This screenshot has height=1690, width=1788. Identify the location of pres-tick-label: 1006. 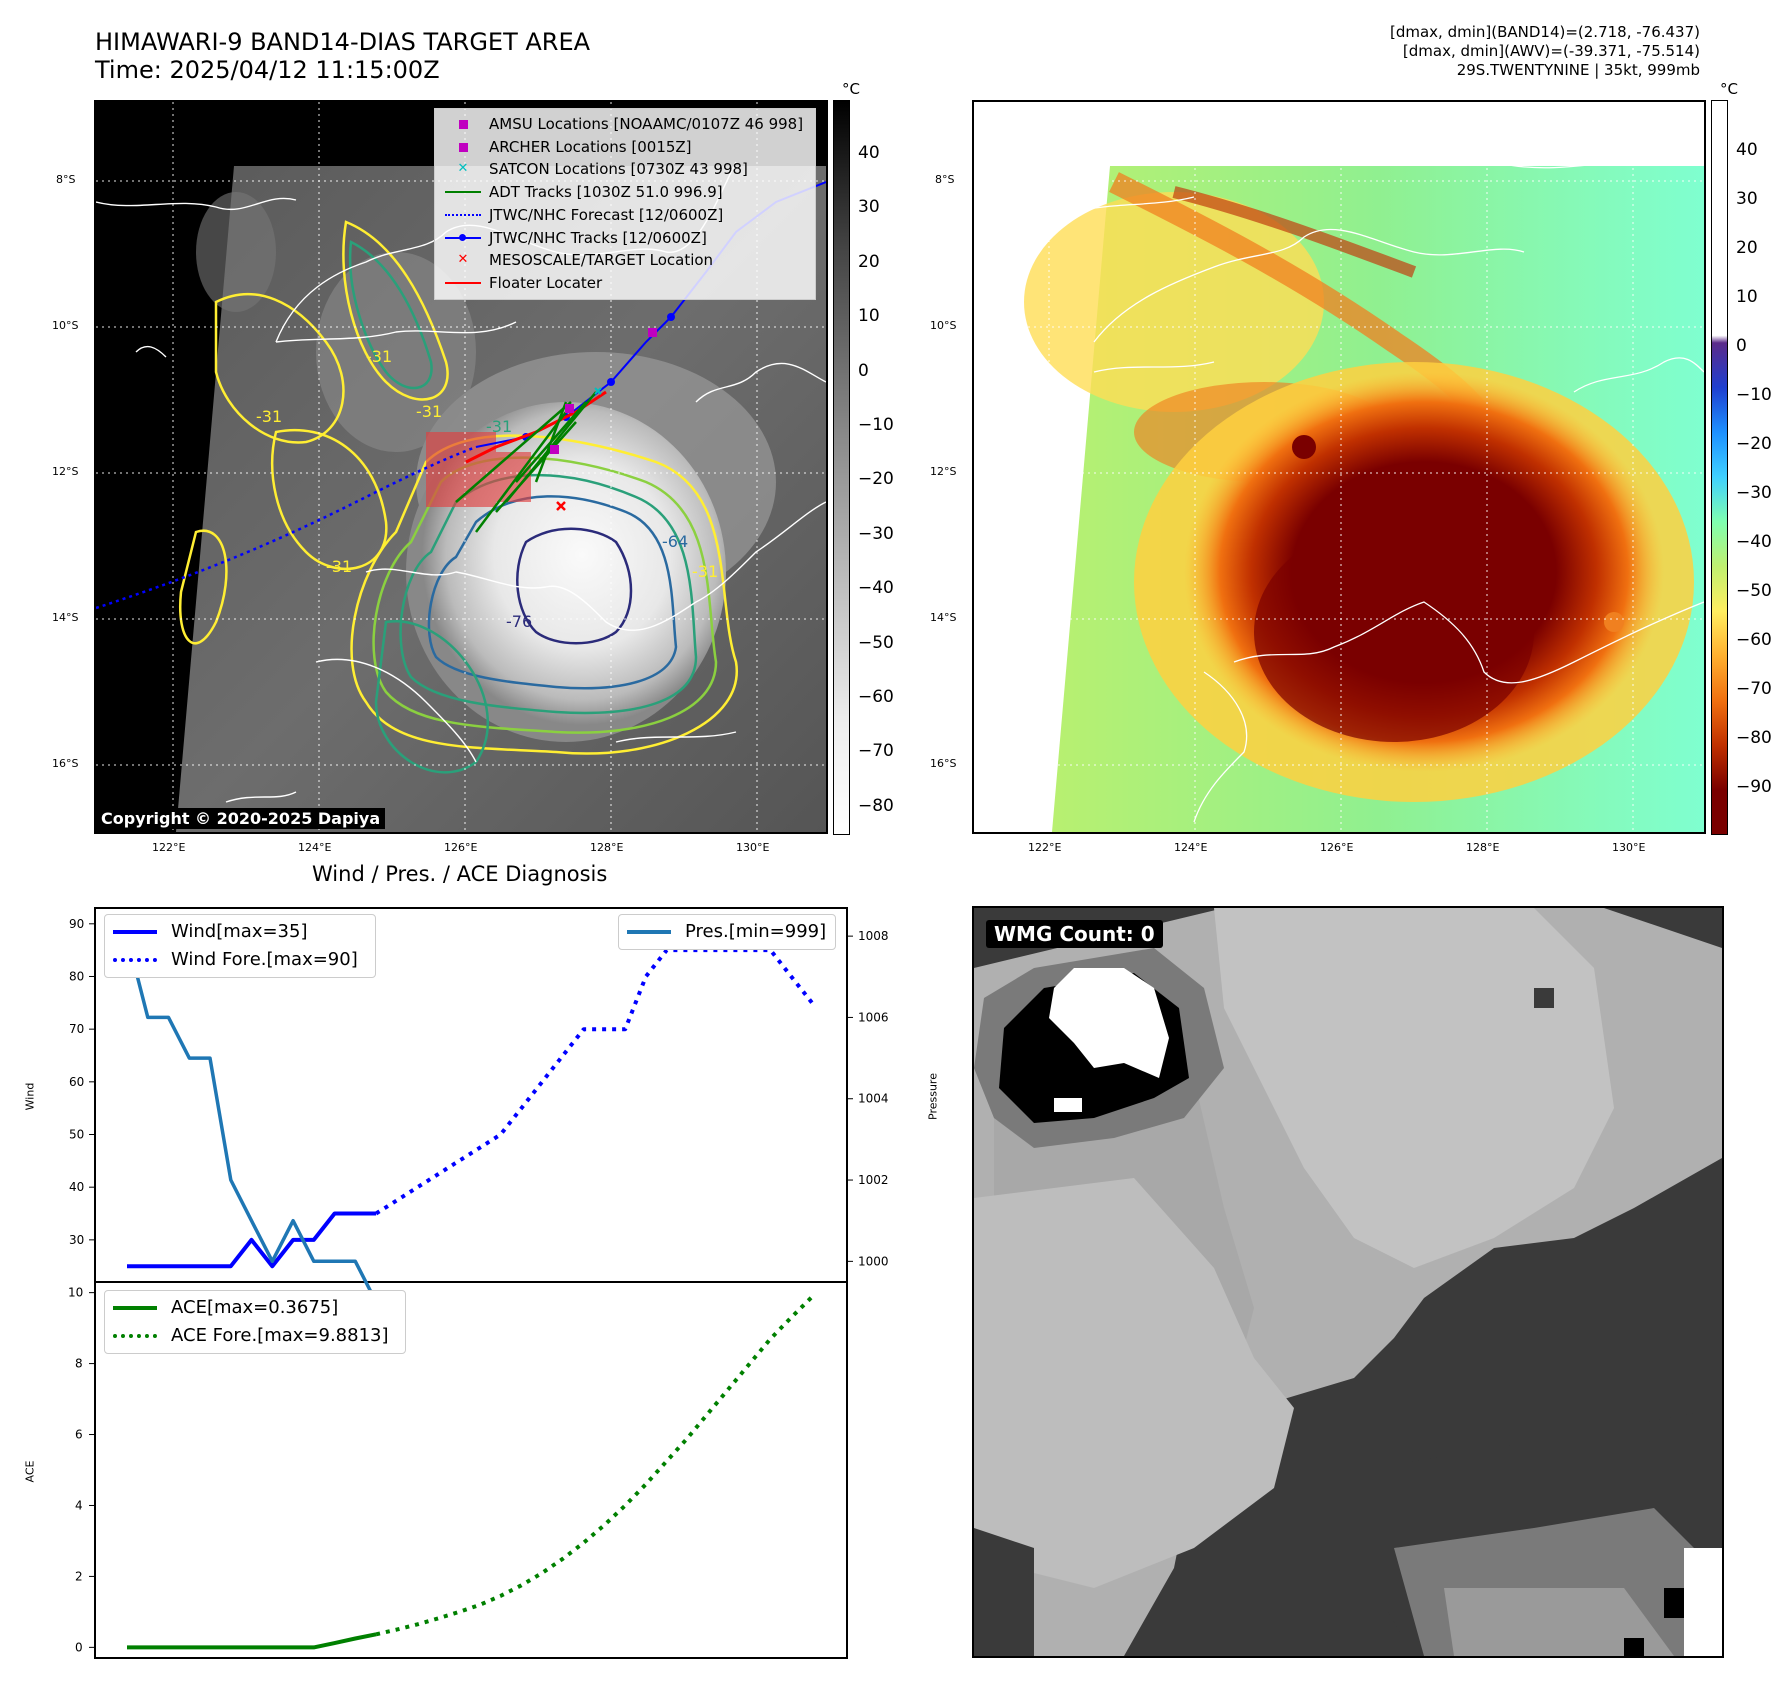
(873, 1017).